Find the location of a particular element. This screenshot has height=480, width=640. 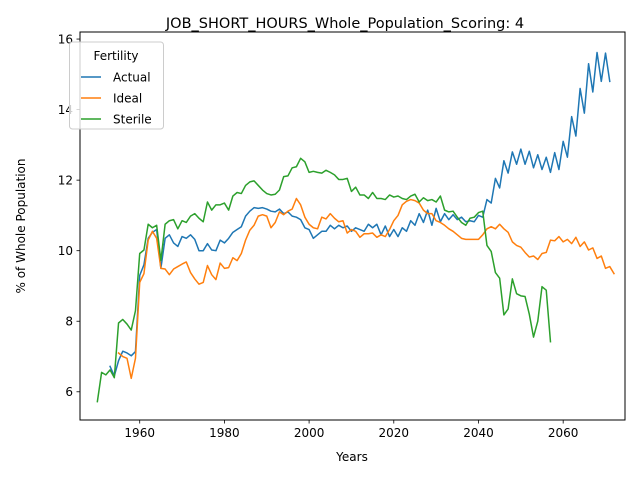

y-axis-label: % of Whole Population is located at coordinates (21, 226).